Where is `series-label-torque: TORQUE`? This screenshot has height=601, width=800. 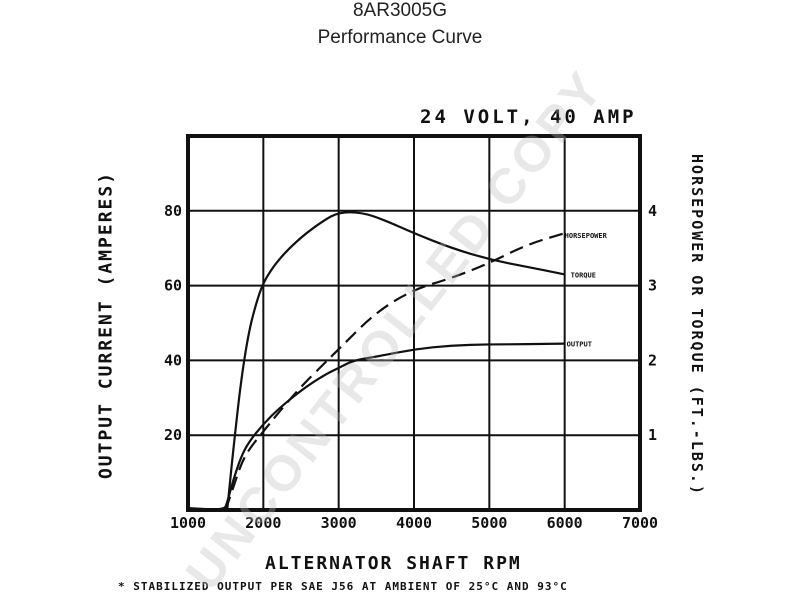
series-label-torque: TORQUE is located at coordinates (583, 275).